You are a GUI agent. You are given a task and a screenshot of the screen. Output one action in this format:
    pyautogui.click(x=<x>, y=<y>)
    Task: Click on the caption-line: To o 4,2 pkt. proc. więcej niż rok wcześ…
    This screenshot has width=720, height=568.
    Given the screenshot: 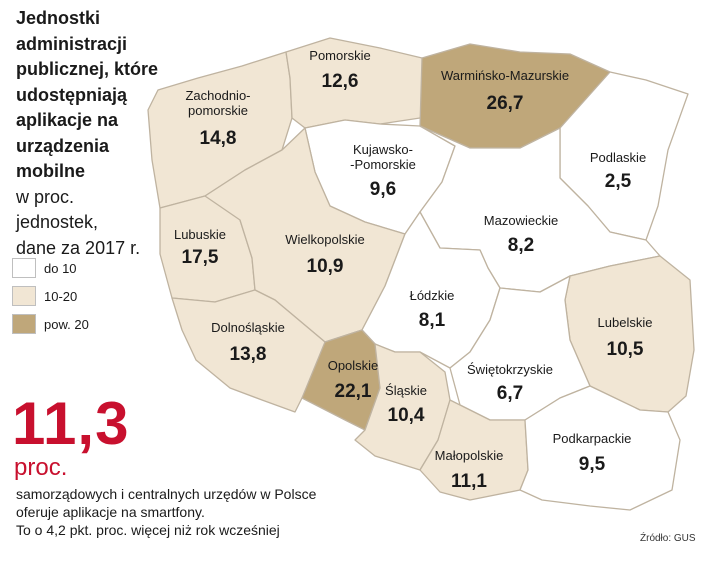 What is the action you would take?
    pyautogui.click(x=148, y=530)
    